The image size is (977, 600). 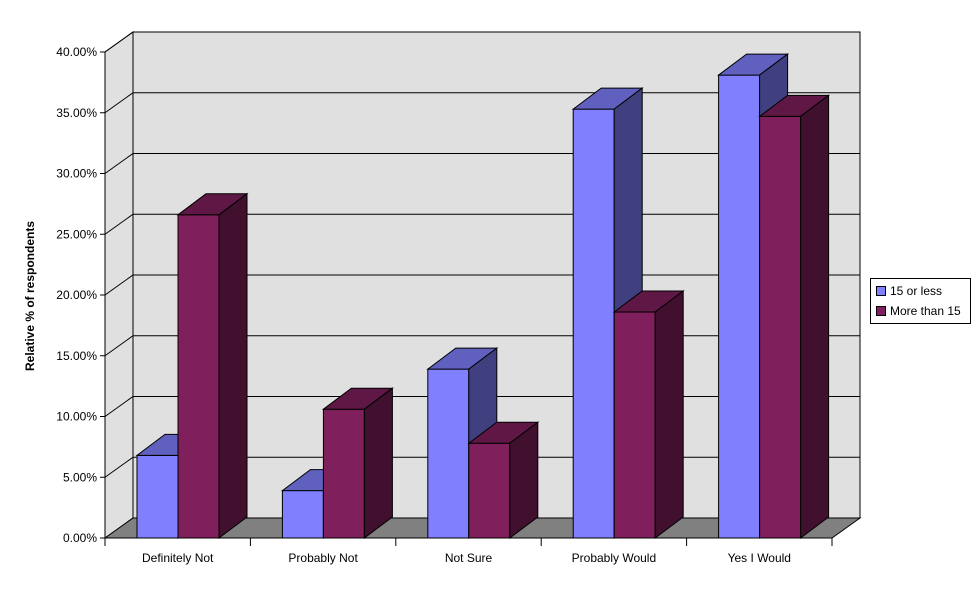 What do you see at coordinates (925, 311) in the screenshot?
I see `legend-label-more-than-15: More than 15` at bounding box center [925, 311].